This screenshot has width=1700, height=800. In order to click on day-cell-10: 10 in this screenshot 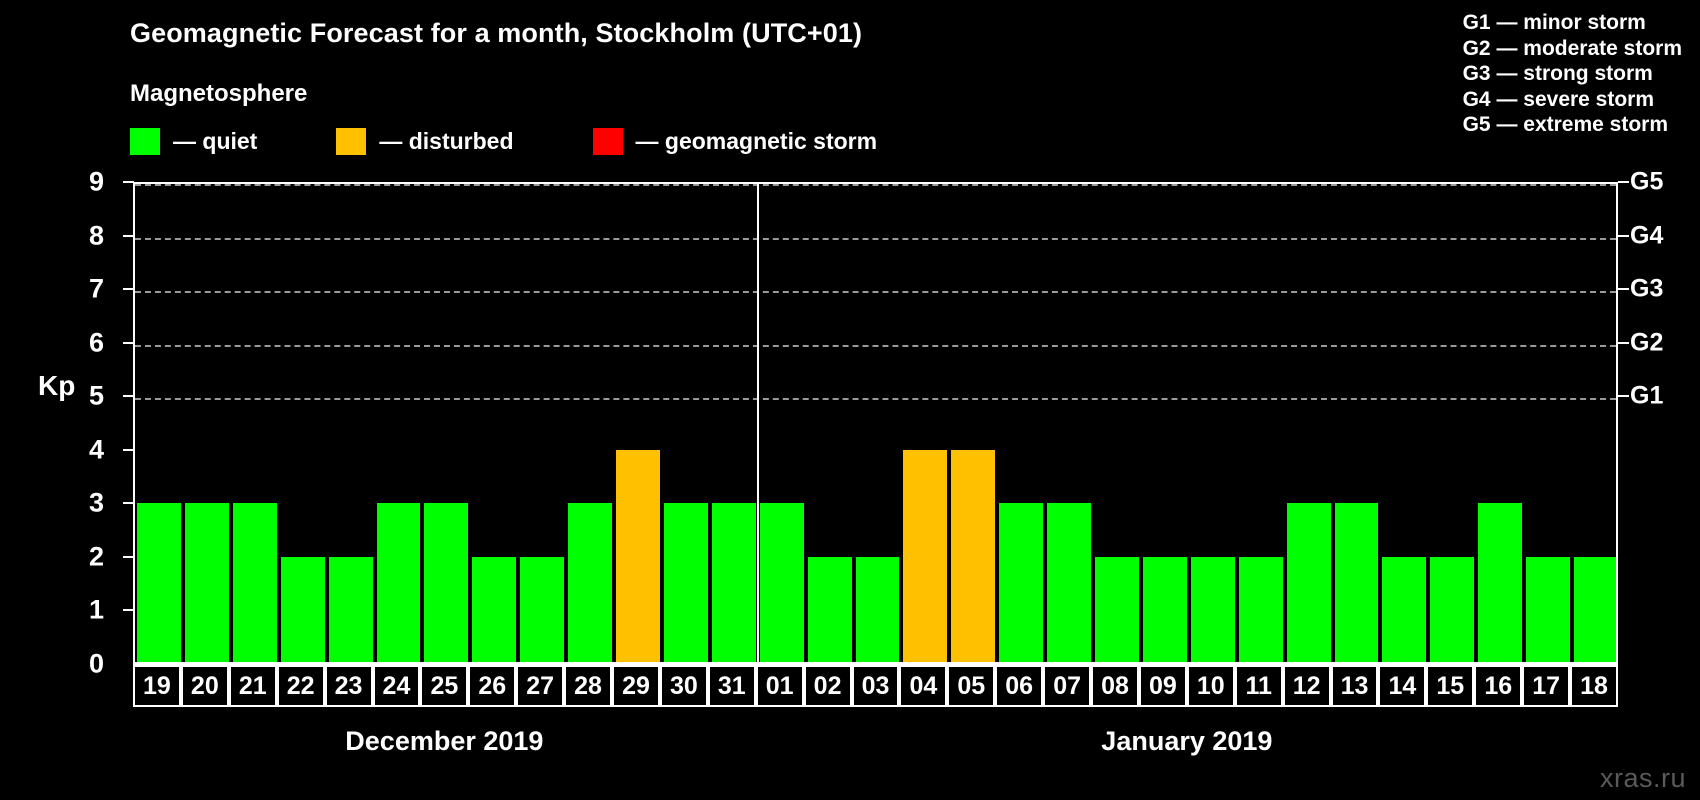, I will do `click(1210, 686)`.